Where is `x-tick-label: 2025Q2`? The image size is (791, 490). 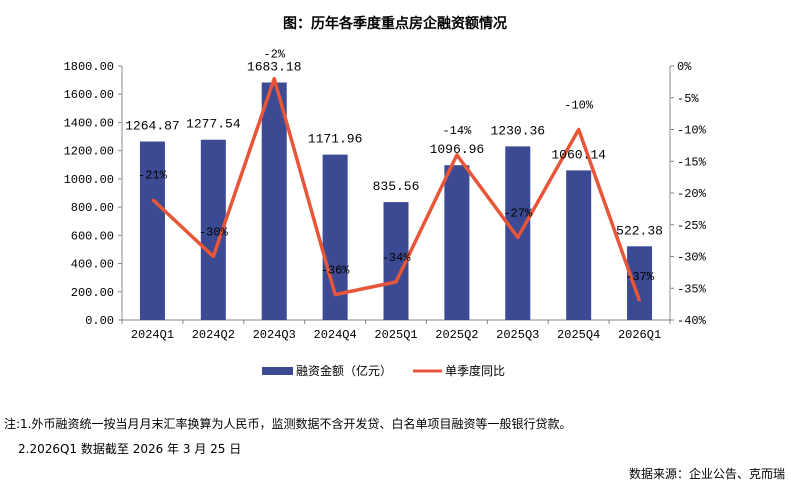 x-tick-label: 2025Q2 is located at coordinates (456, 335).